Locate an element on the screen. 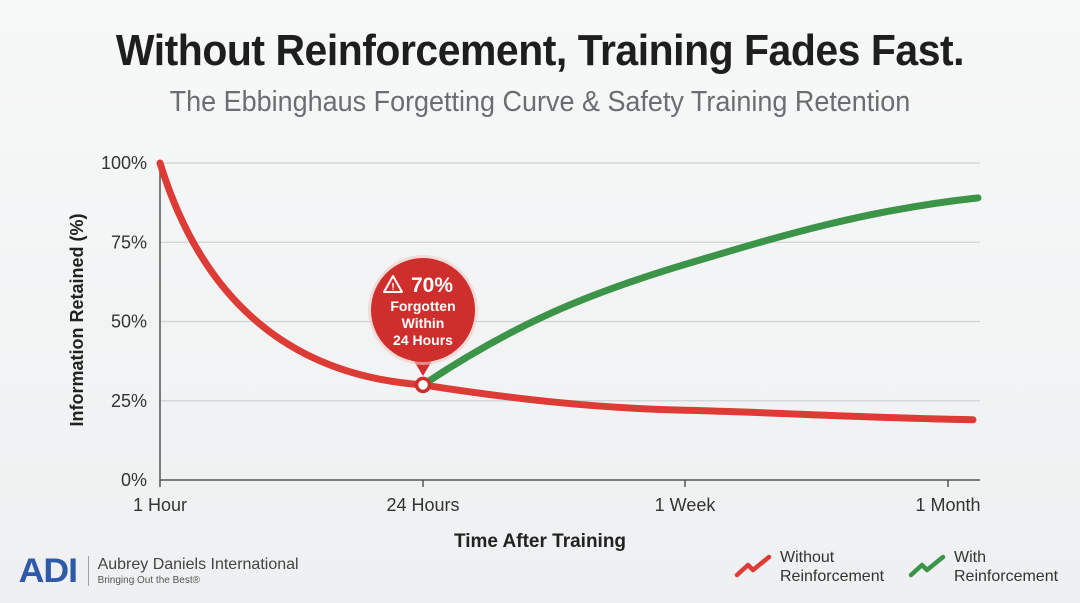 This screenshot has height=603, width=1080. x-tick-label: 24 Hours is located at coordinates (422, 505).